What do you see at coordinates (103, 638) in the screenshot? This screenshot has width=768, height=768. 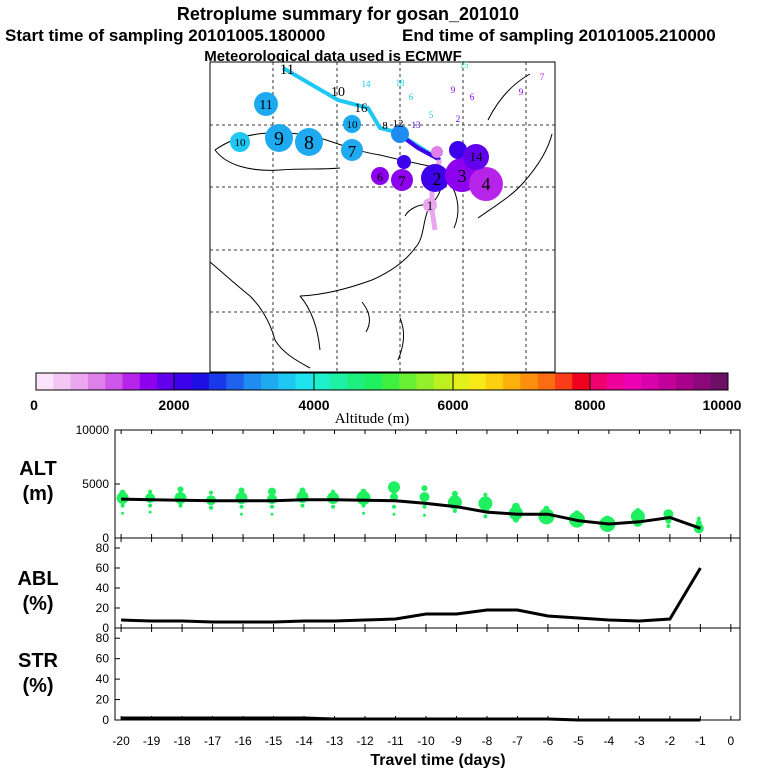 I see `y-tick-label: 80` at bounding box center [103, 638].